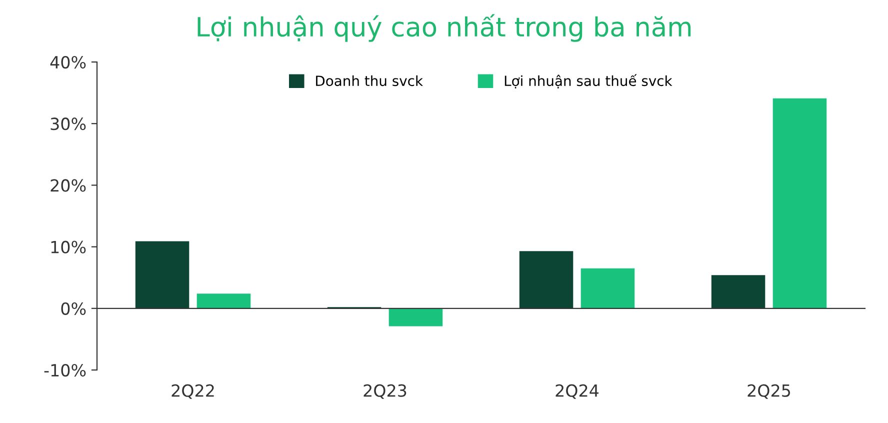 The height and width of the screenshot is (423, 888). What do you see at coordinates (73, 308) in the screenshot?
I see `y-tick-label: 0%` at bounding box center [73, 308].